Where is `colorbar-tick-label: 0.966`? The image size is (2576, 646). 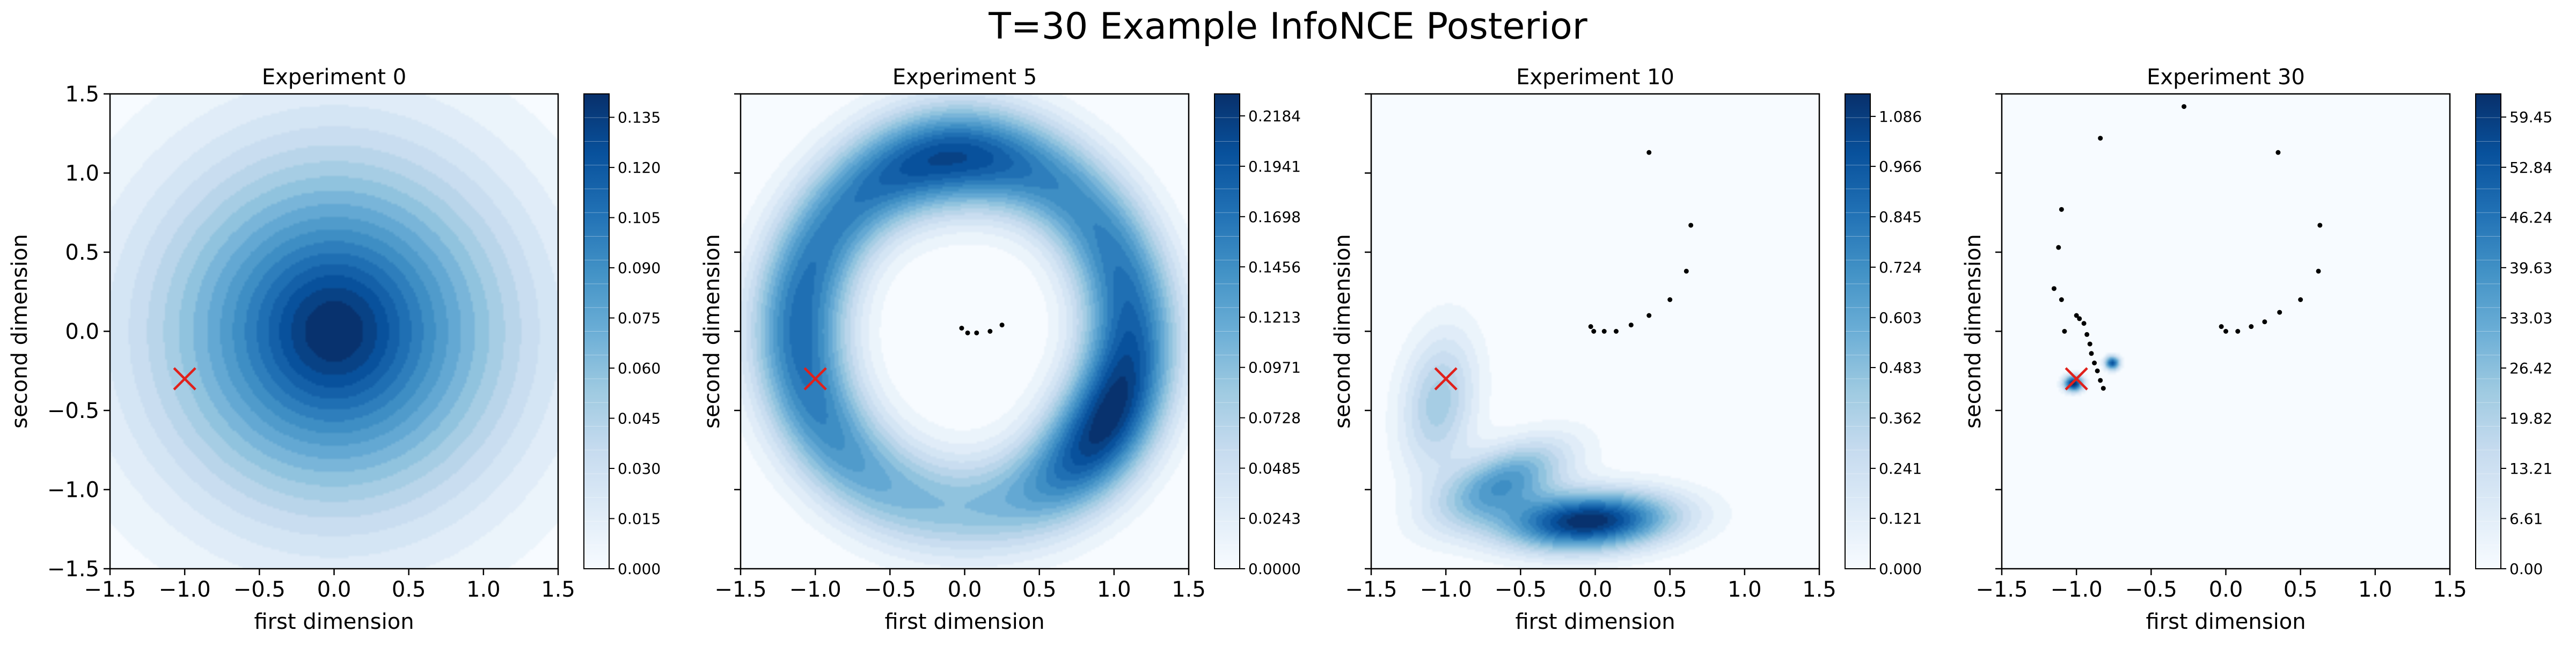
colorbar-tick-label: 0.966 is located at coordinates (1900, 167).